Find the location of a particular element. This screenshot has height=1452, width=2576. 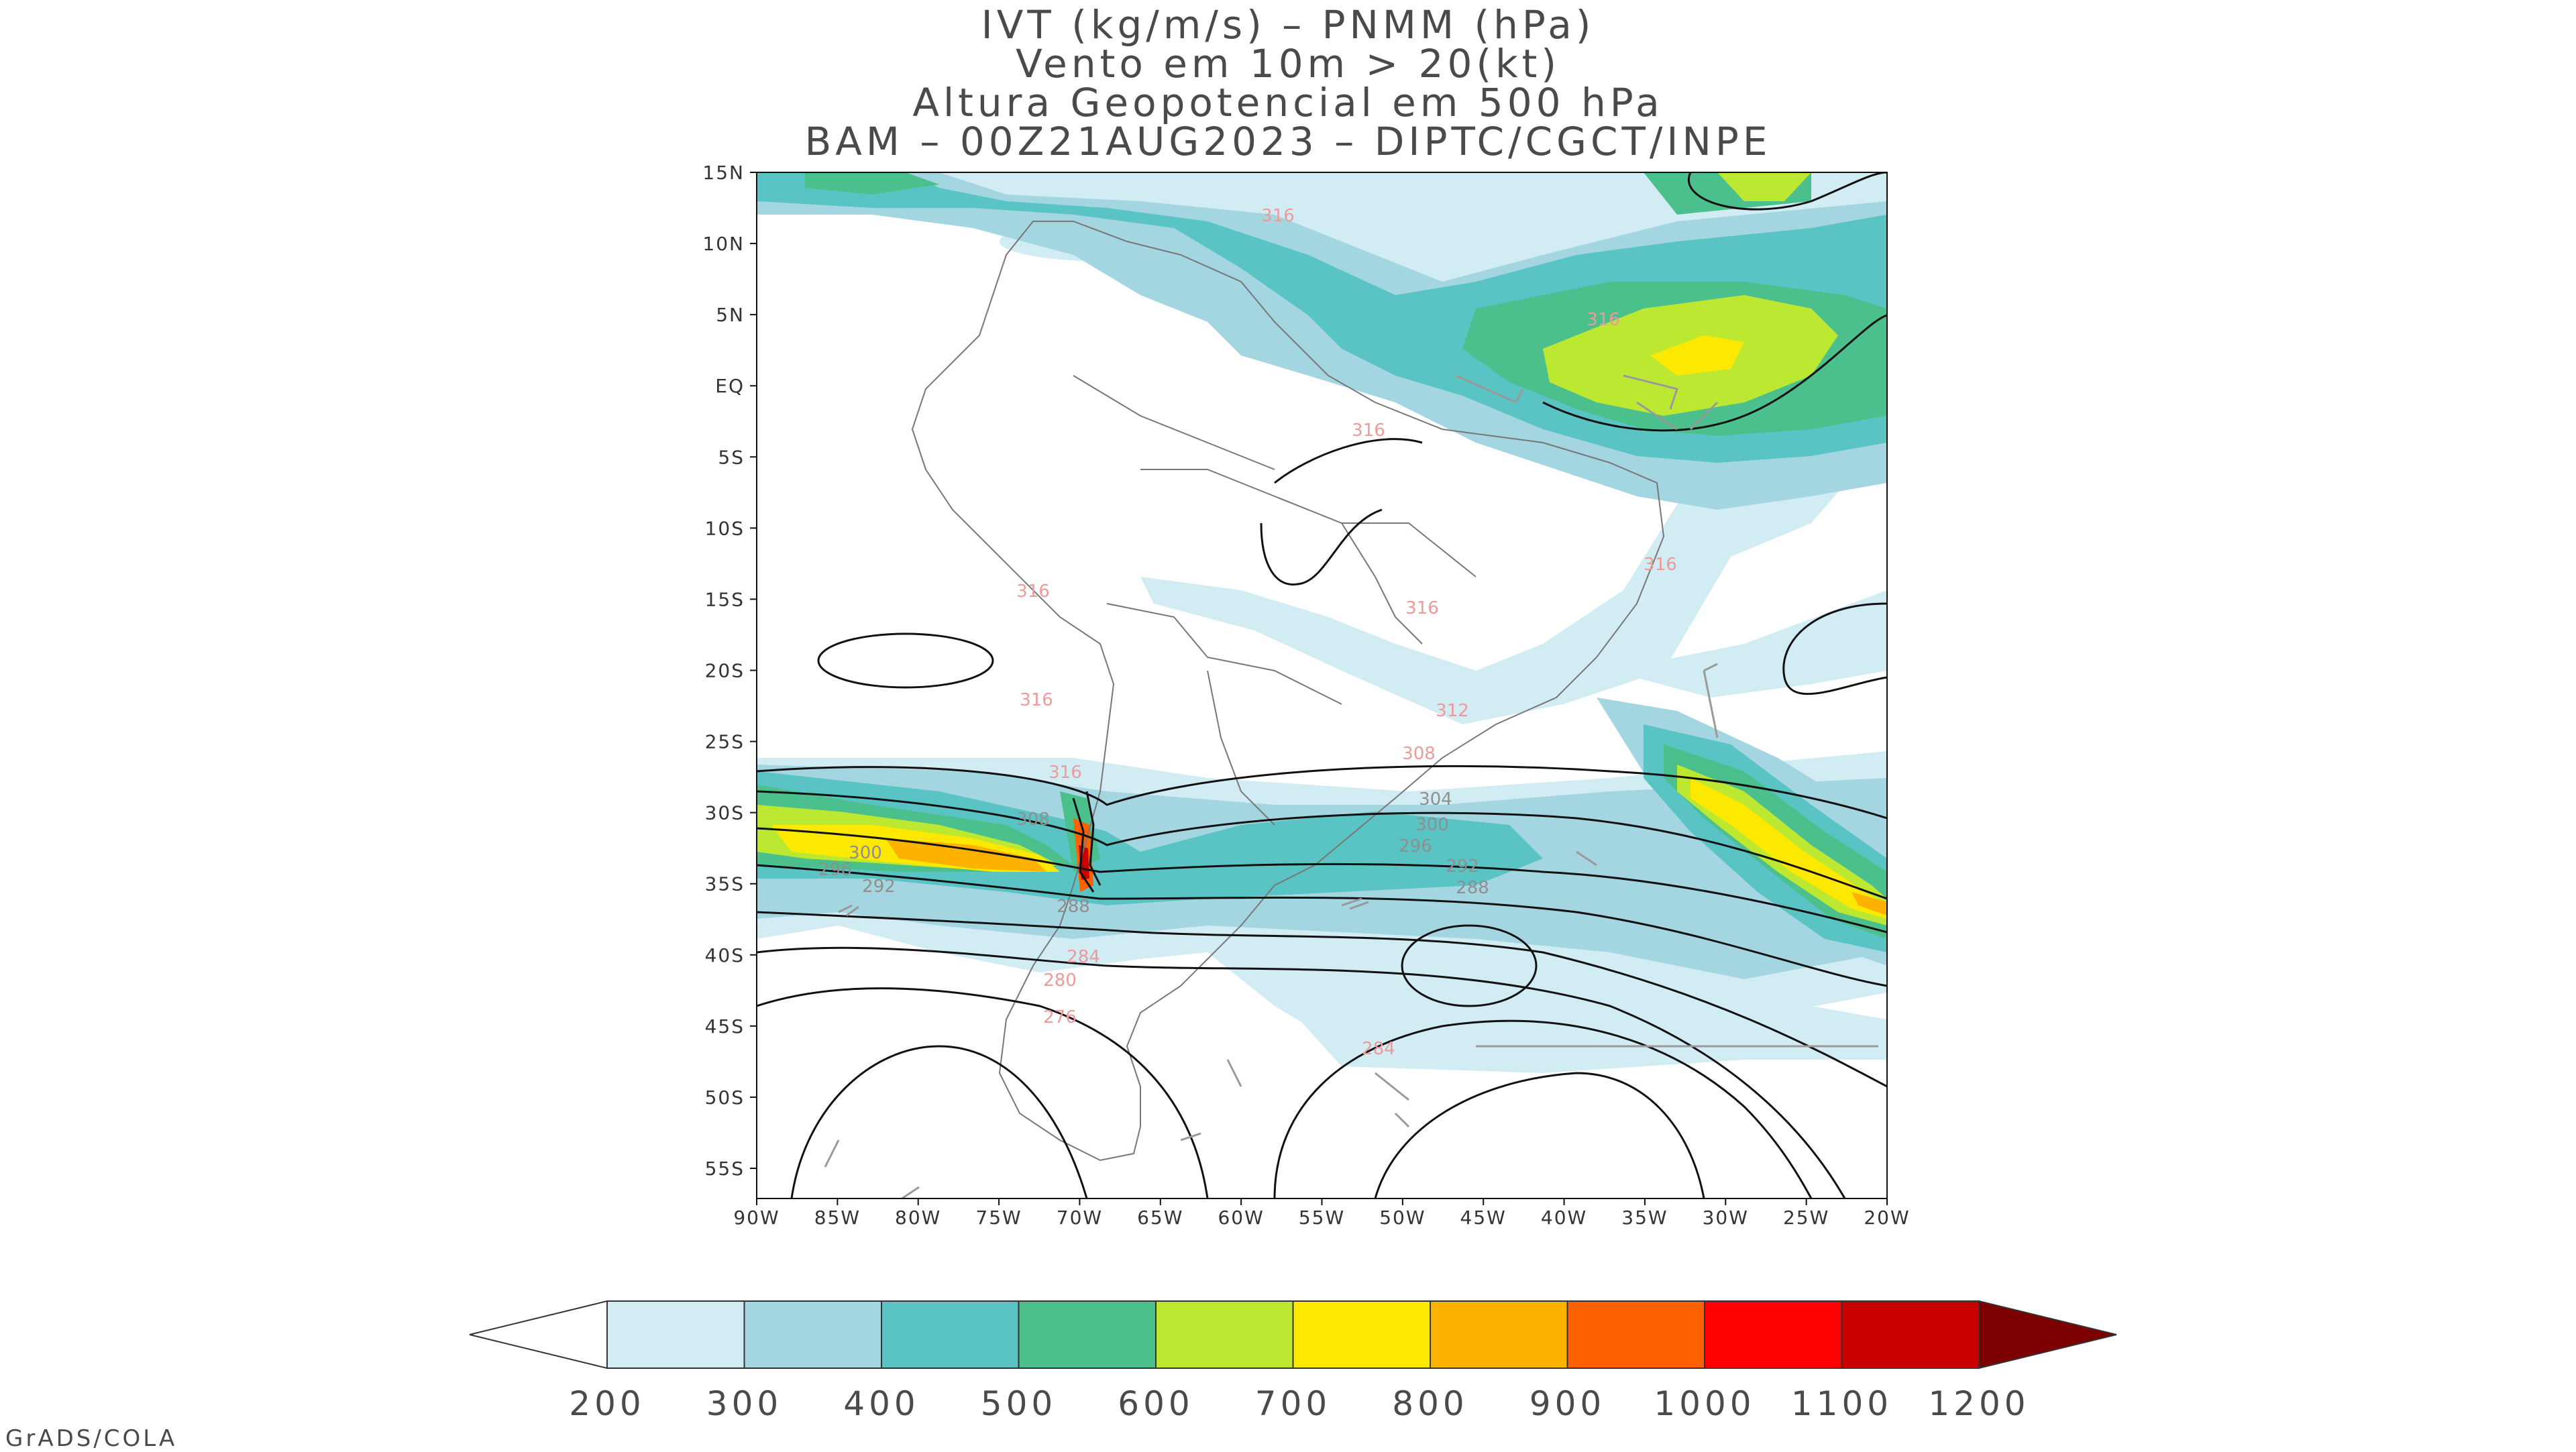

lon-tick-label: 40W is located at coordinates (1564, 1218).